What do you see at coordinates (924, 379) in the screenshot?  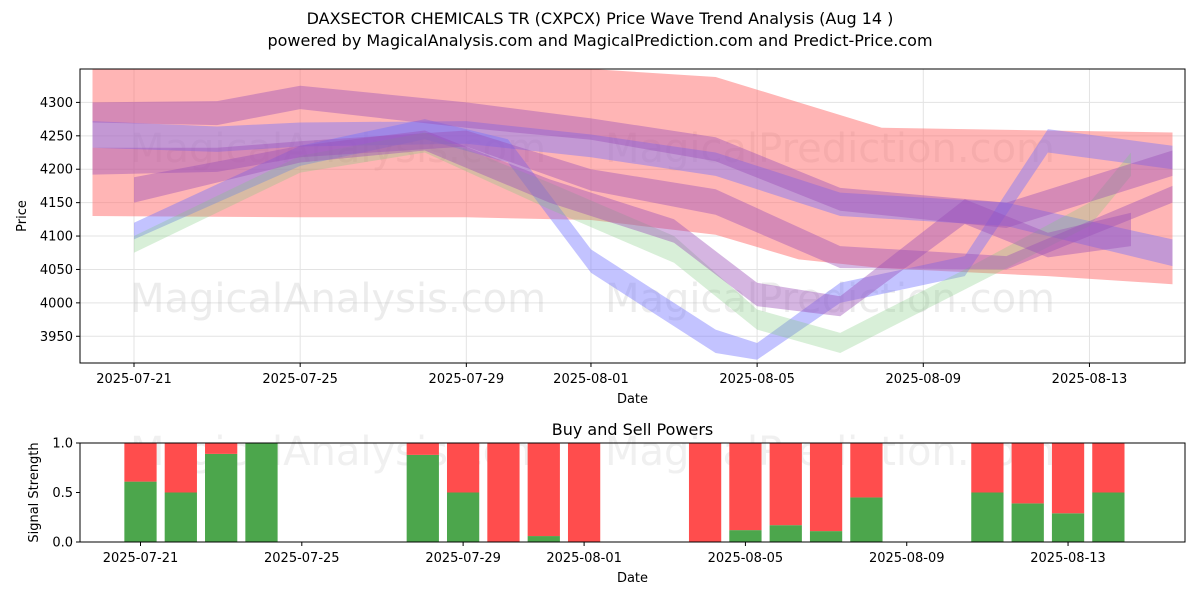 I see `price-x-tick-label: 2025-08-09` at bounding box center [924, 379].